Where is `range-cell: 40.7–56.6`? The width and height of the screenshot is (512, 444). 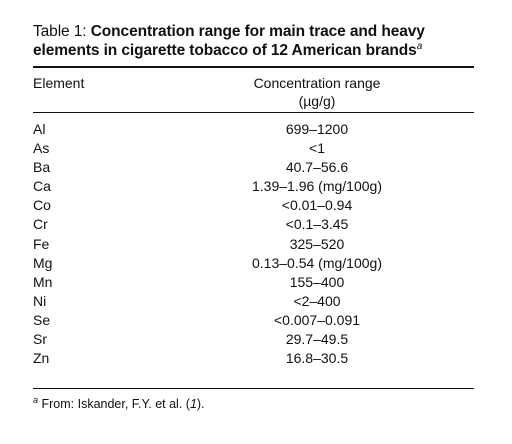
range-cell: 40.7–56.6 is located at coordinates (317, 167).